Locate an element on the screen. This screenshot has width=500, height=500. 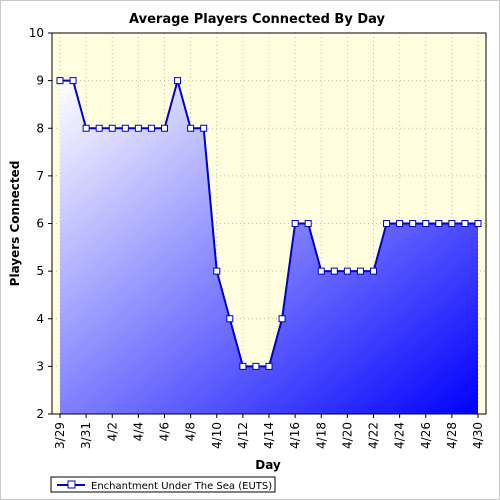
x-tick-label: 4/8 is located at coordinates (191, 431).